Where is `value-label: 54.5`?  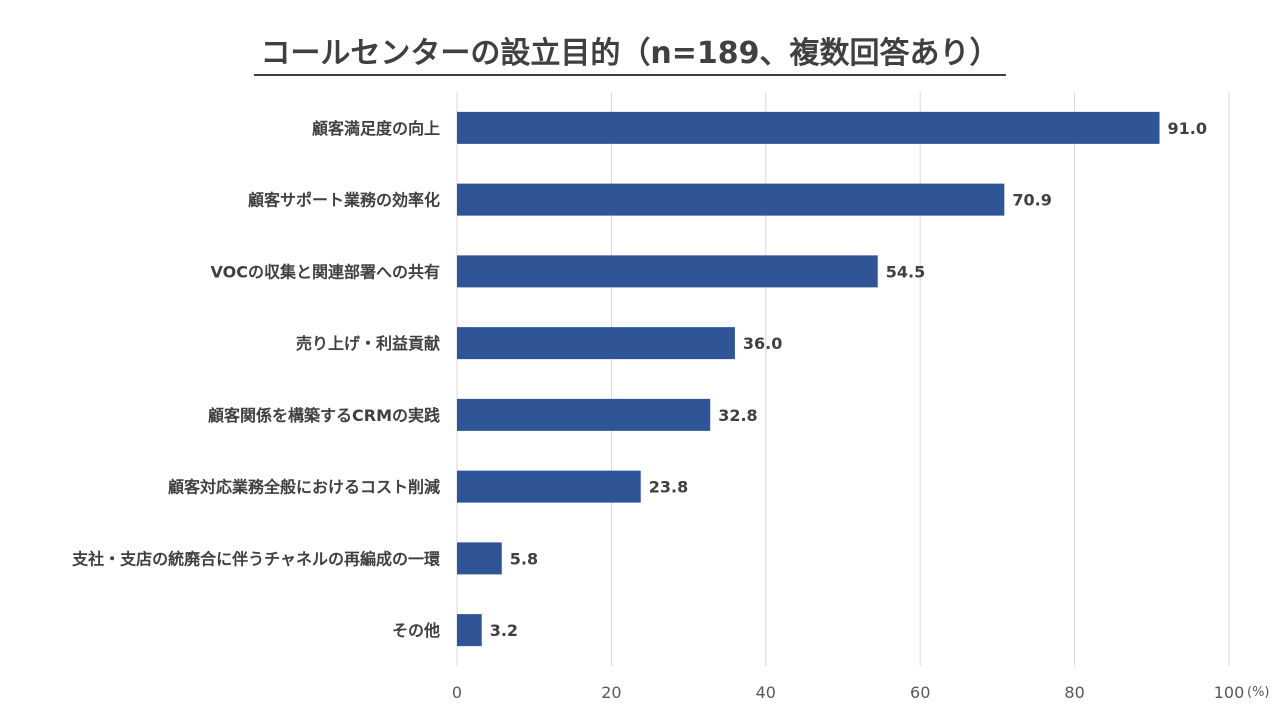
value-label: 54.5 is located at coordinates (905, 271).